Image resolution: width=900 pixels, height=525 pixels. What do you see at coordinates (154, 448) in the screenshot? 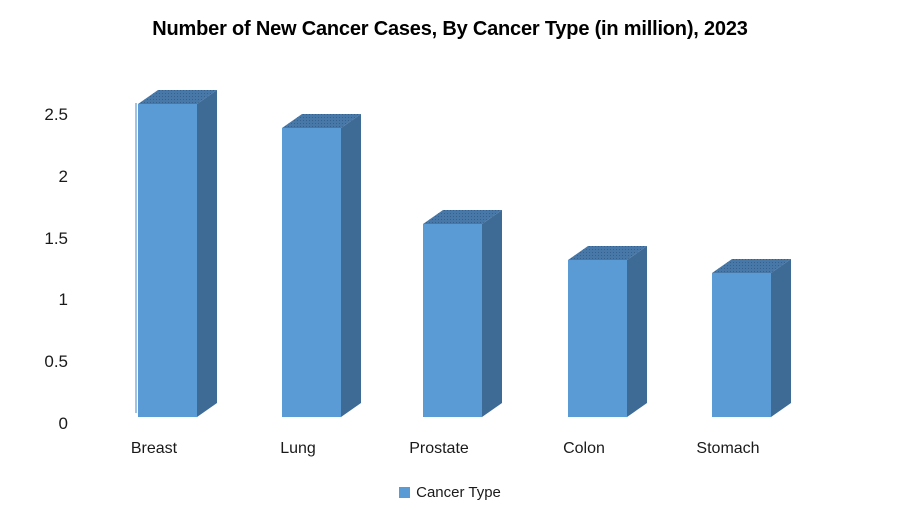
I see `x-axis-label-breast: Breast` at bounding box center [154, 448].